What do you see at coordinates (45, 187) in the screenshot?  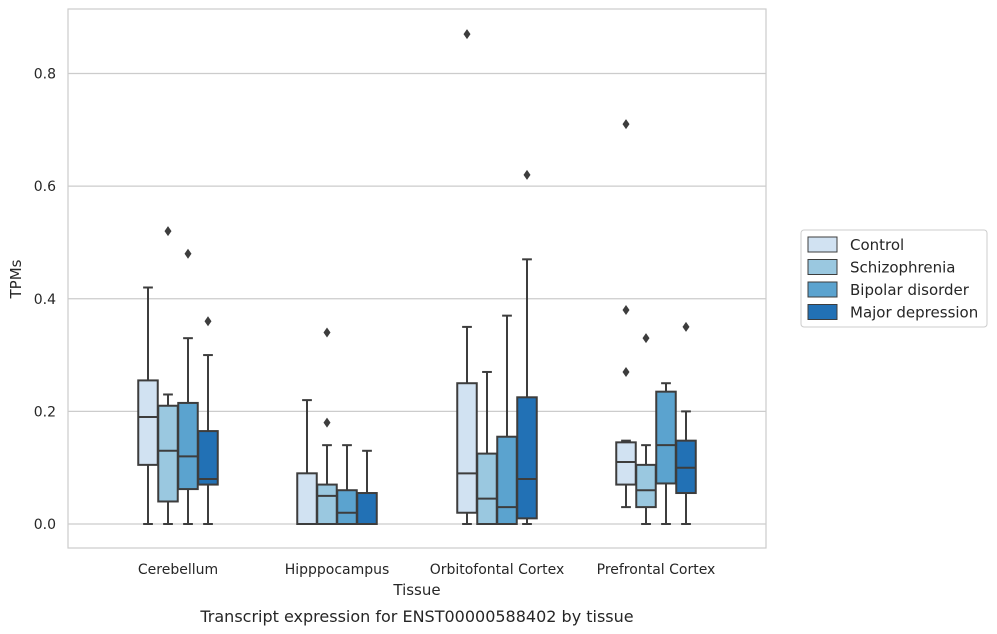 I see `y-tick-label: 0.6` at bounding box center [45, 187].